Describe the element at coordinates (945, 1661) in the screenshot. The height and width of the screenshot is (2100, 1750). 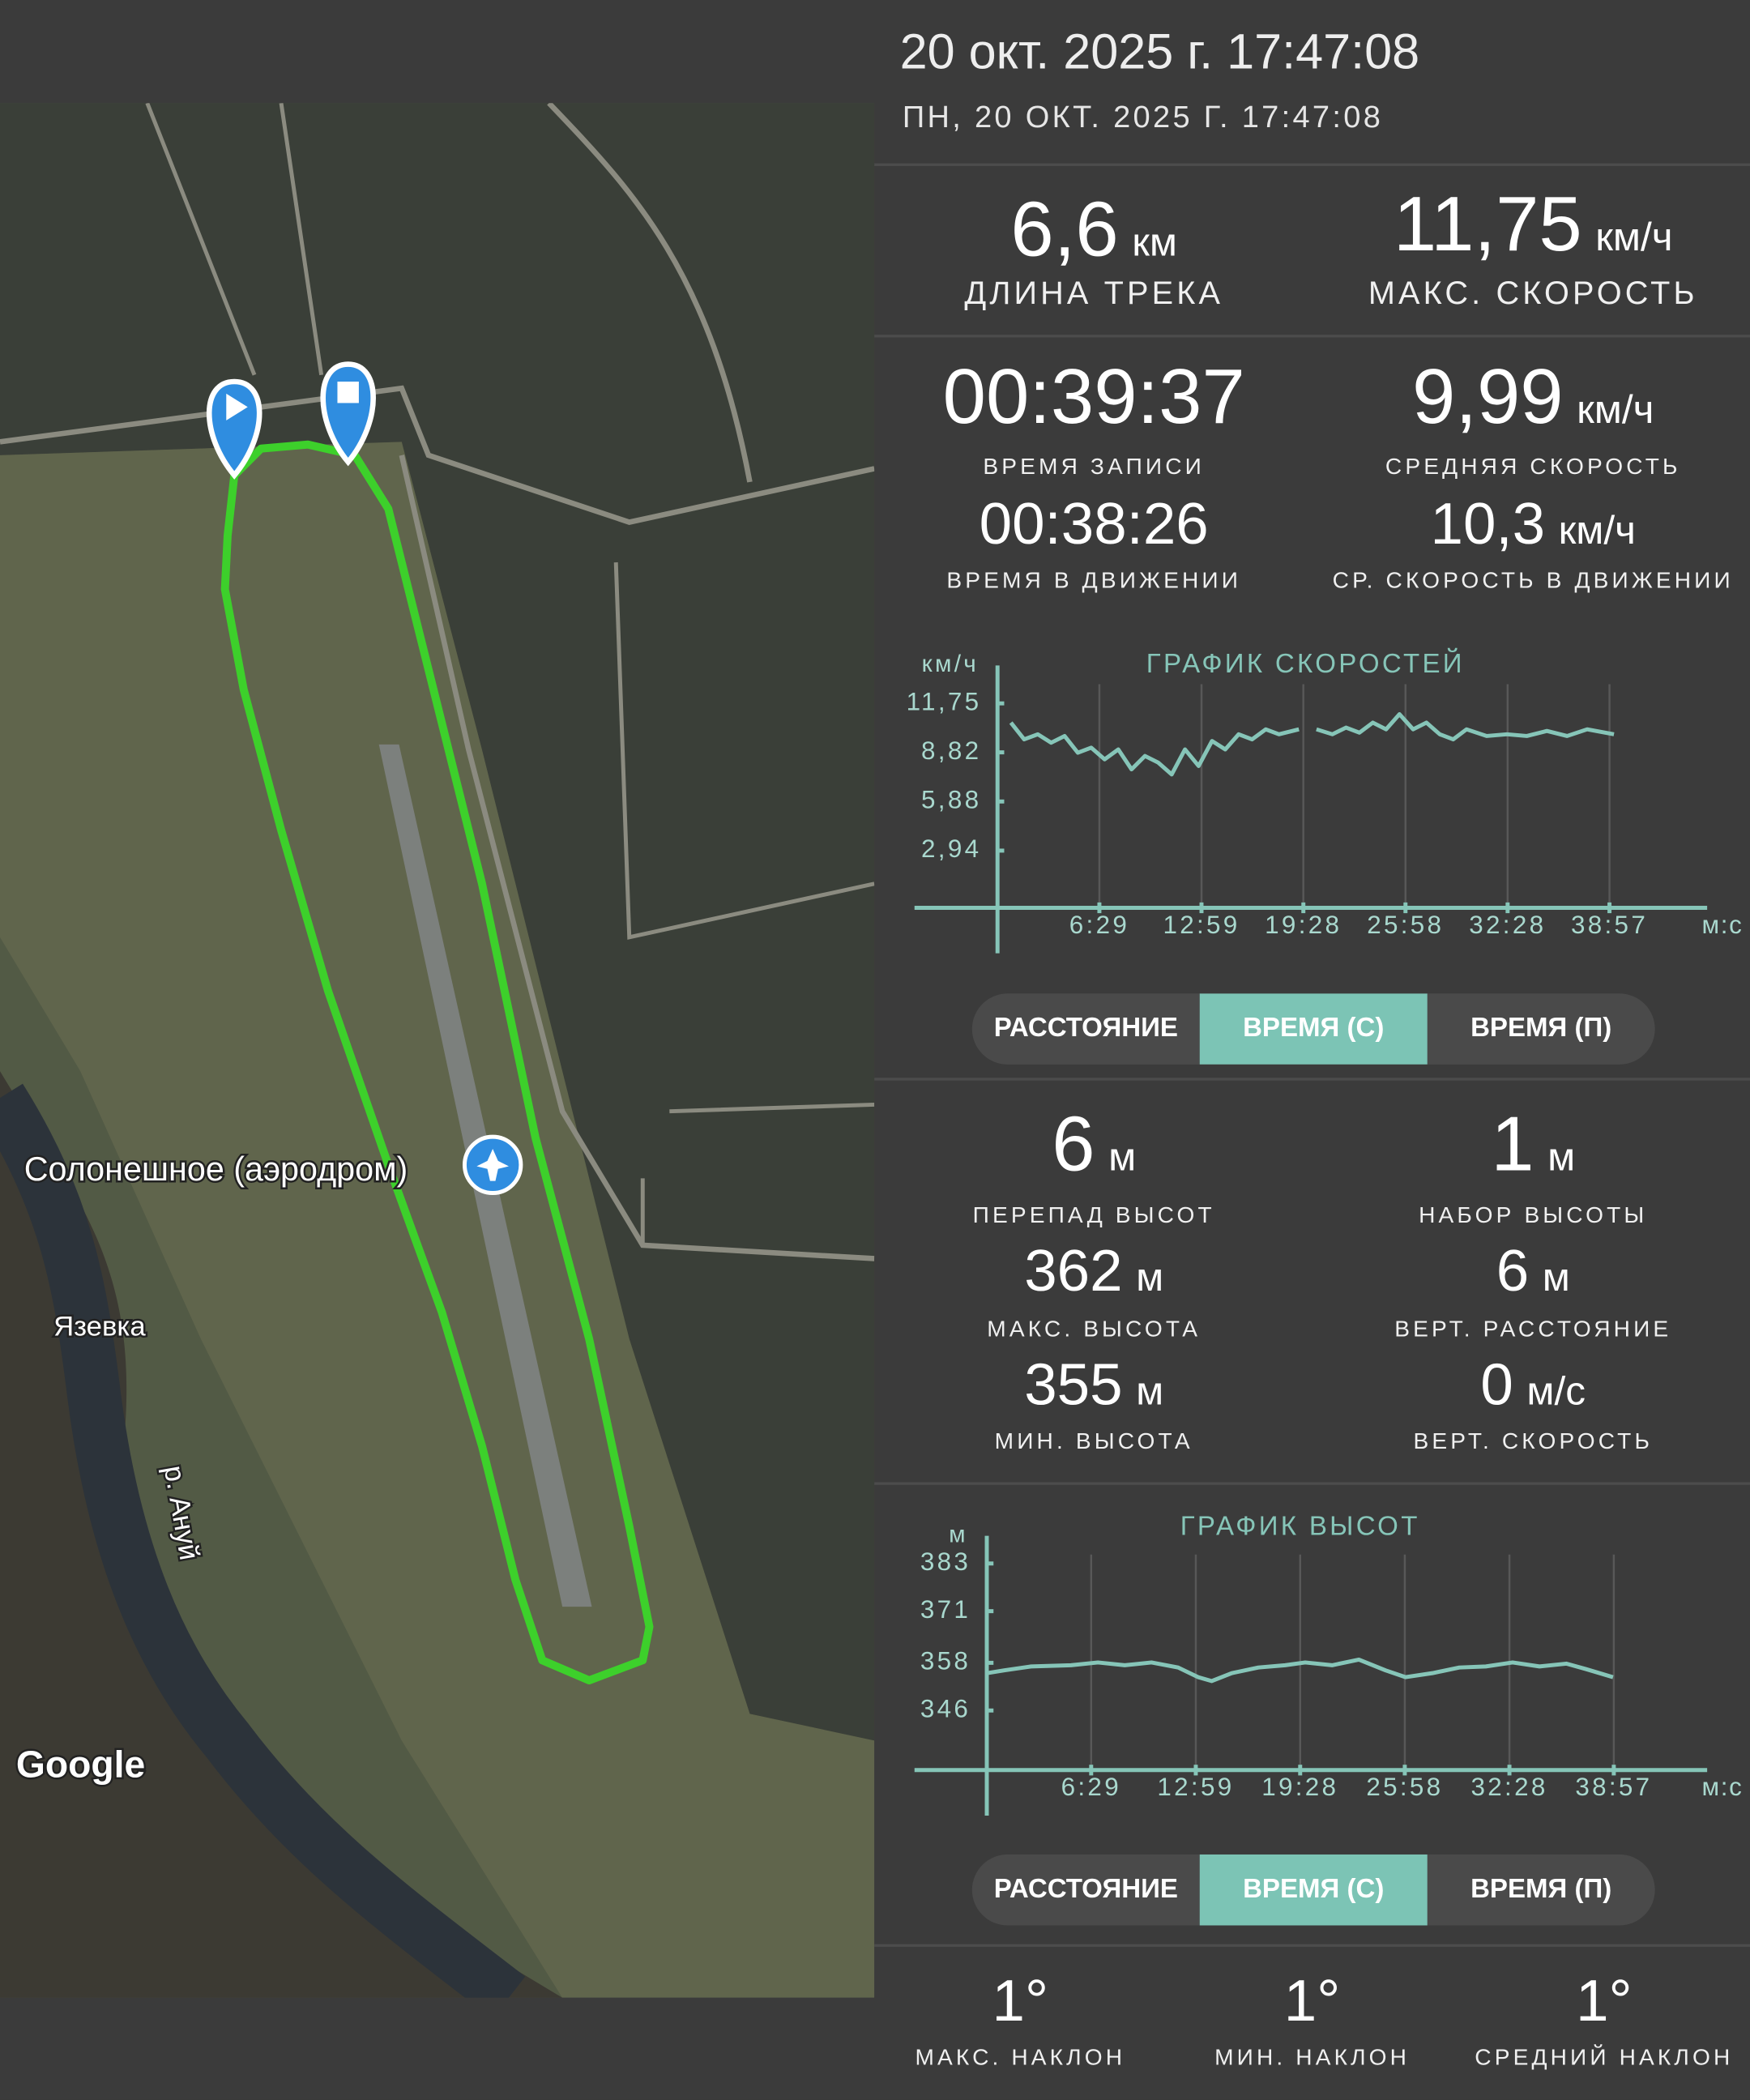
I see `y-tick-label: 358` at that location.